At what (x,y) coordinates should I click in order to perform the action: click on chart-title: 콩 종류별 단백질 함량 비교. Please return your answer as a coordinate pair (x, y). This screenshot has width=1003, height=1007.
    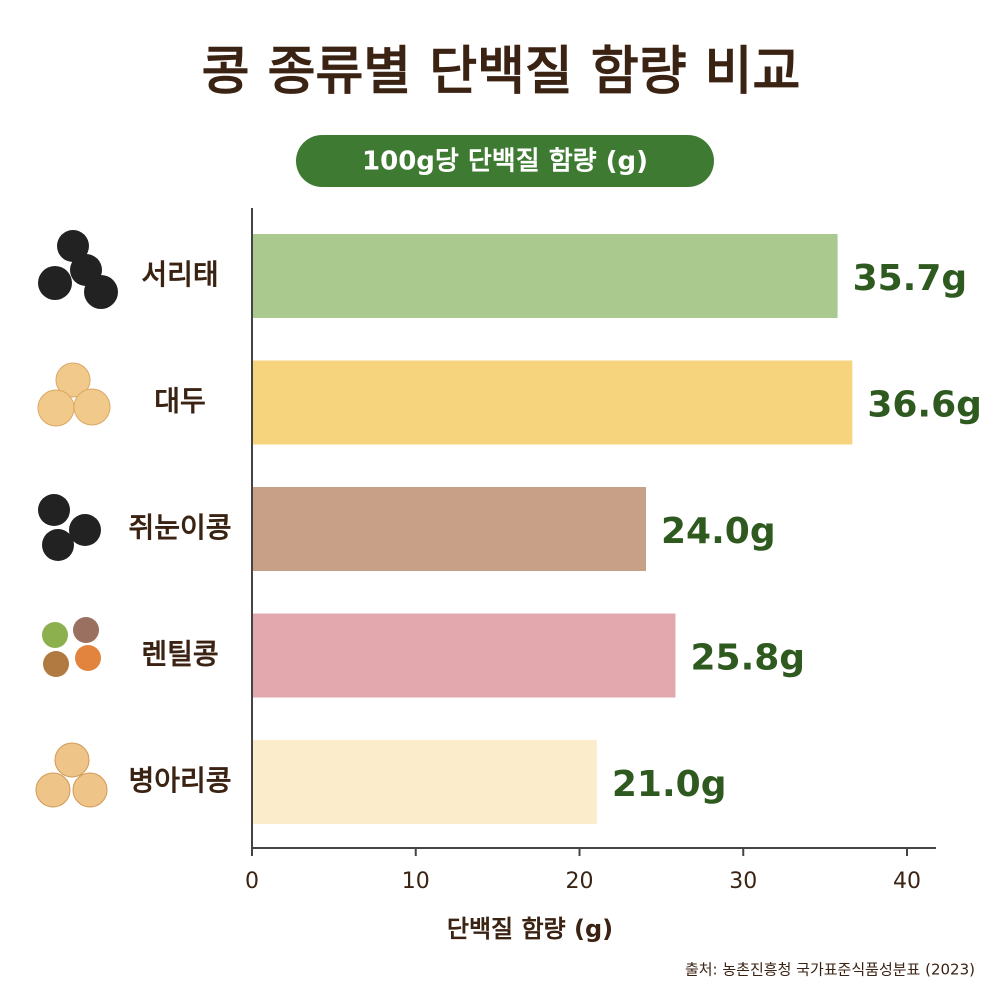
    Looking at the image, I should click on (501, 72).